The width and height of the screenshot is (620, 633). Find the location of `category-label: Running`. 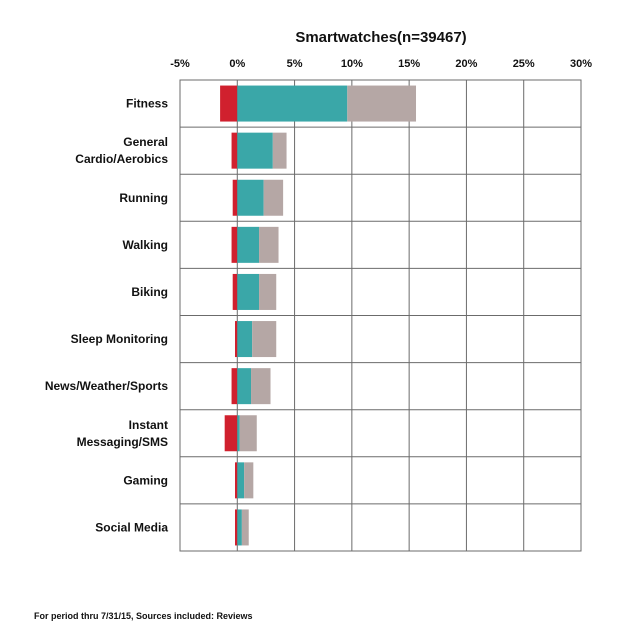

category-label: Running is located at coordinates (143, 198).